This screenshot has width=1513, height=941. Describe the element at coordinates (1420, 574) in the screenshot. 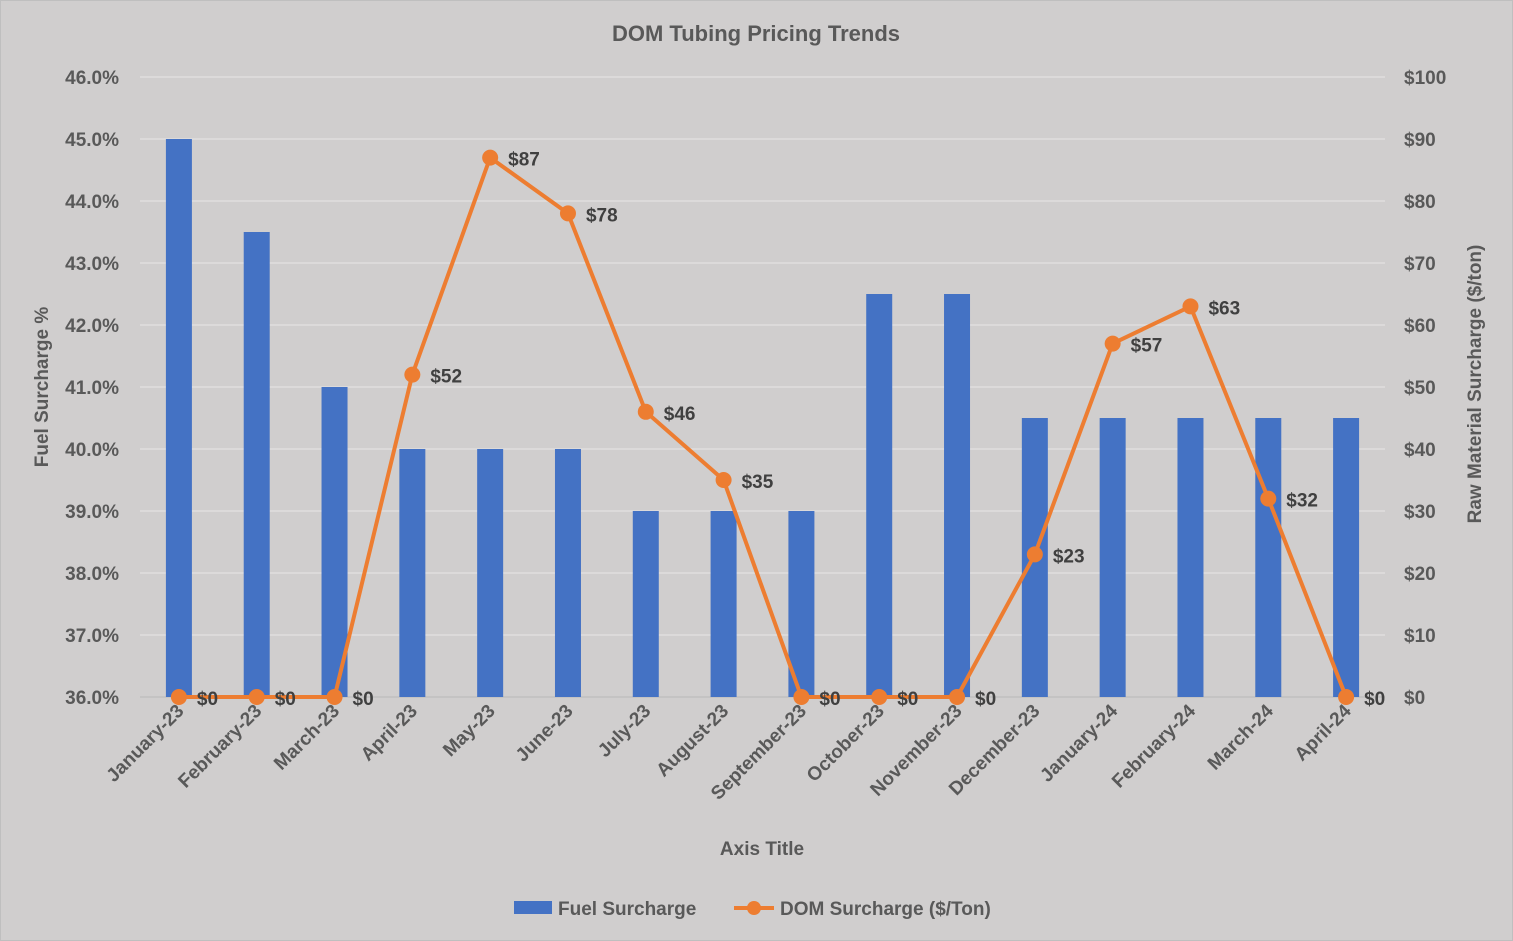

I see `y2-tick-label: $20` at that location.